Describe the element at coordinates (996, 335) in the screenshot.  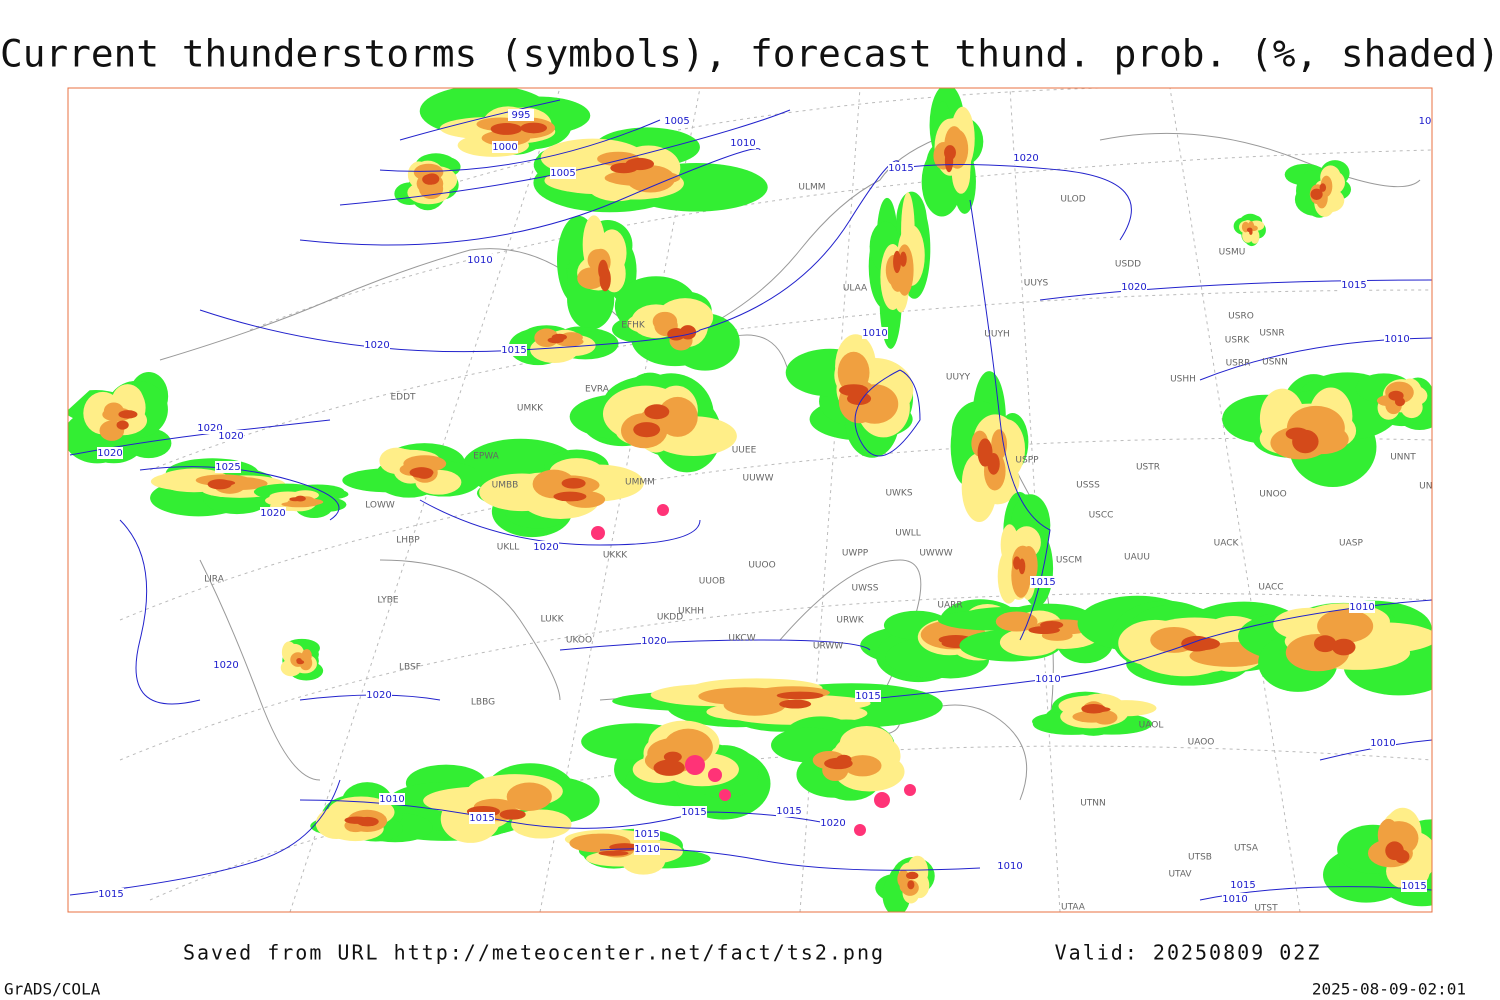
I see `station-label: UUYH` at that location.